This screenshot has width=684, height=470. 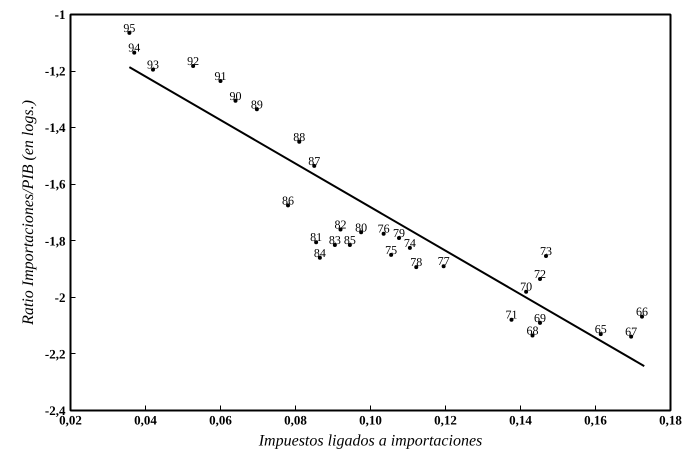 I want to click on y-axis-title: Ratio Importaciones/PIB (en logs.), so click(x=28, y=213).